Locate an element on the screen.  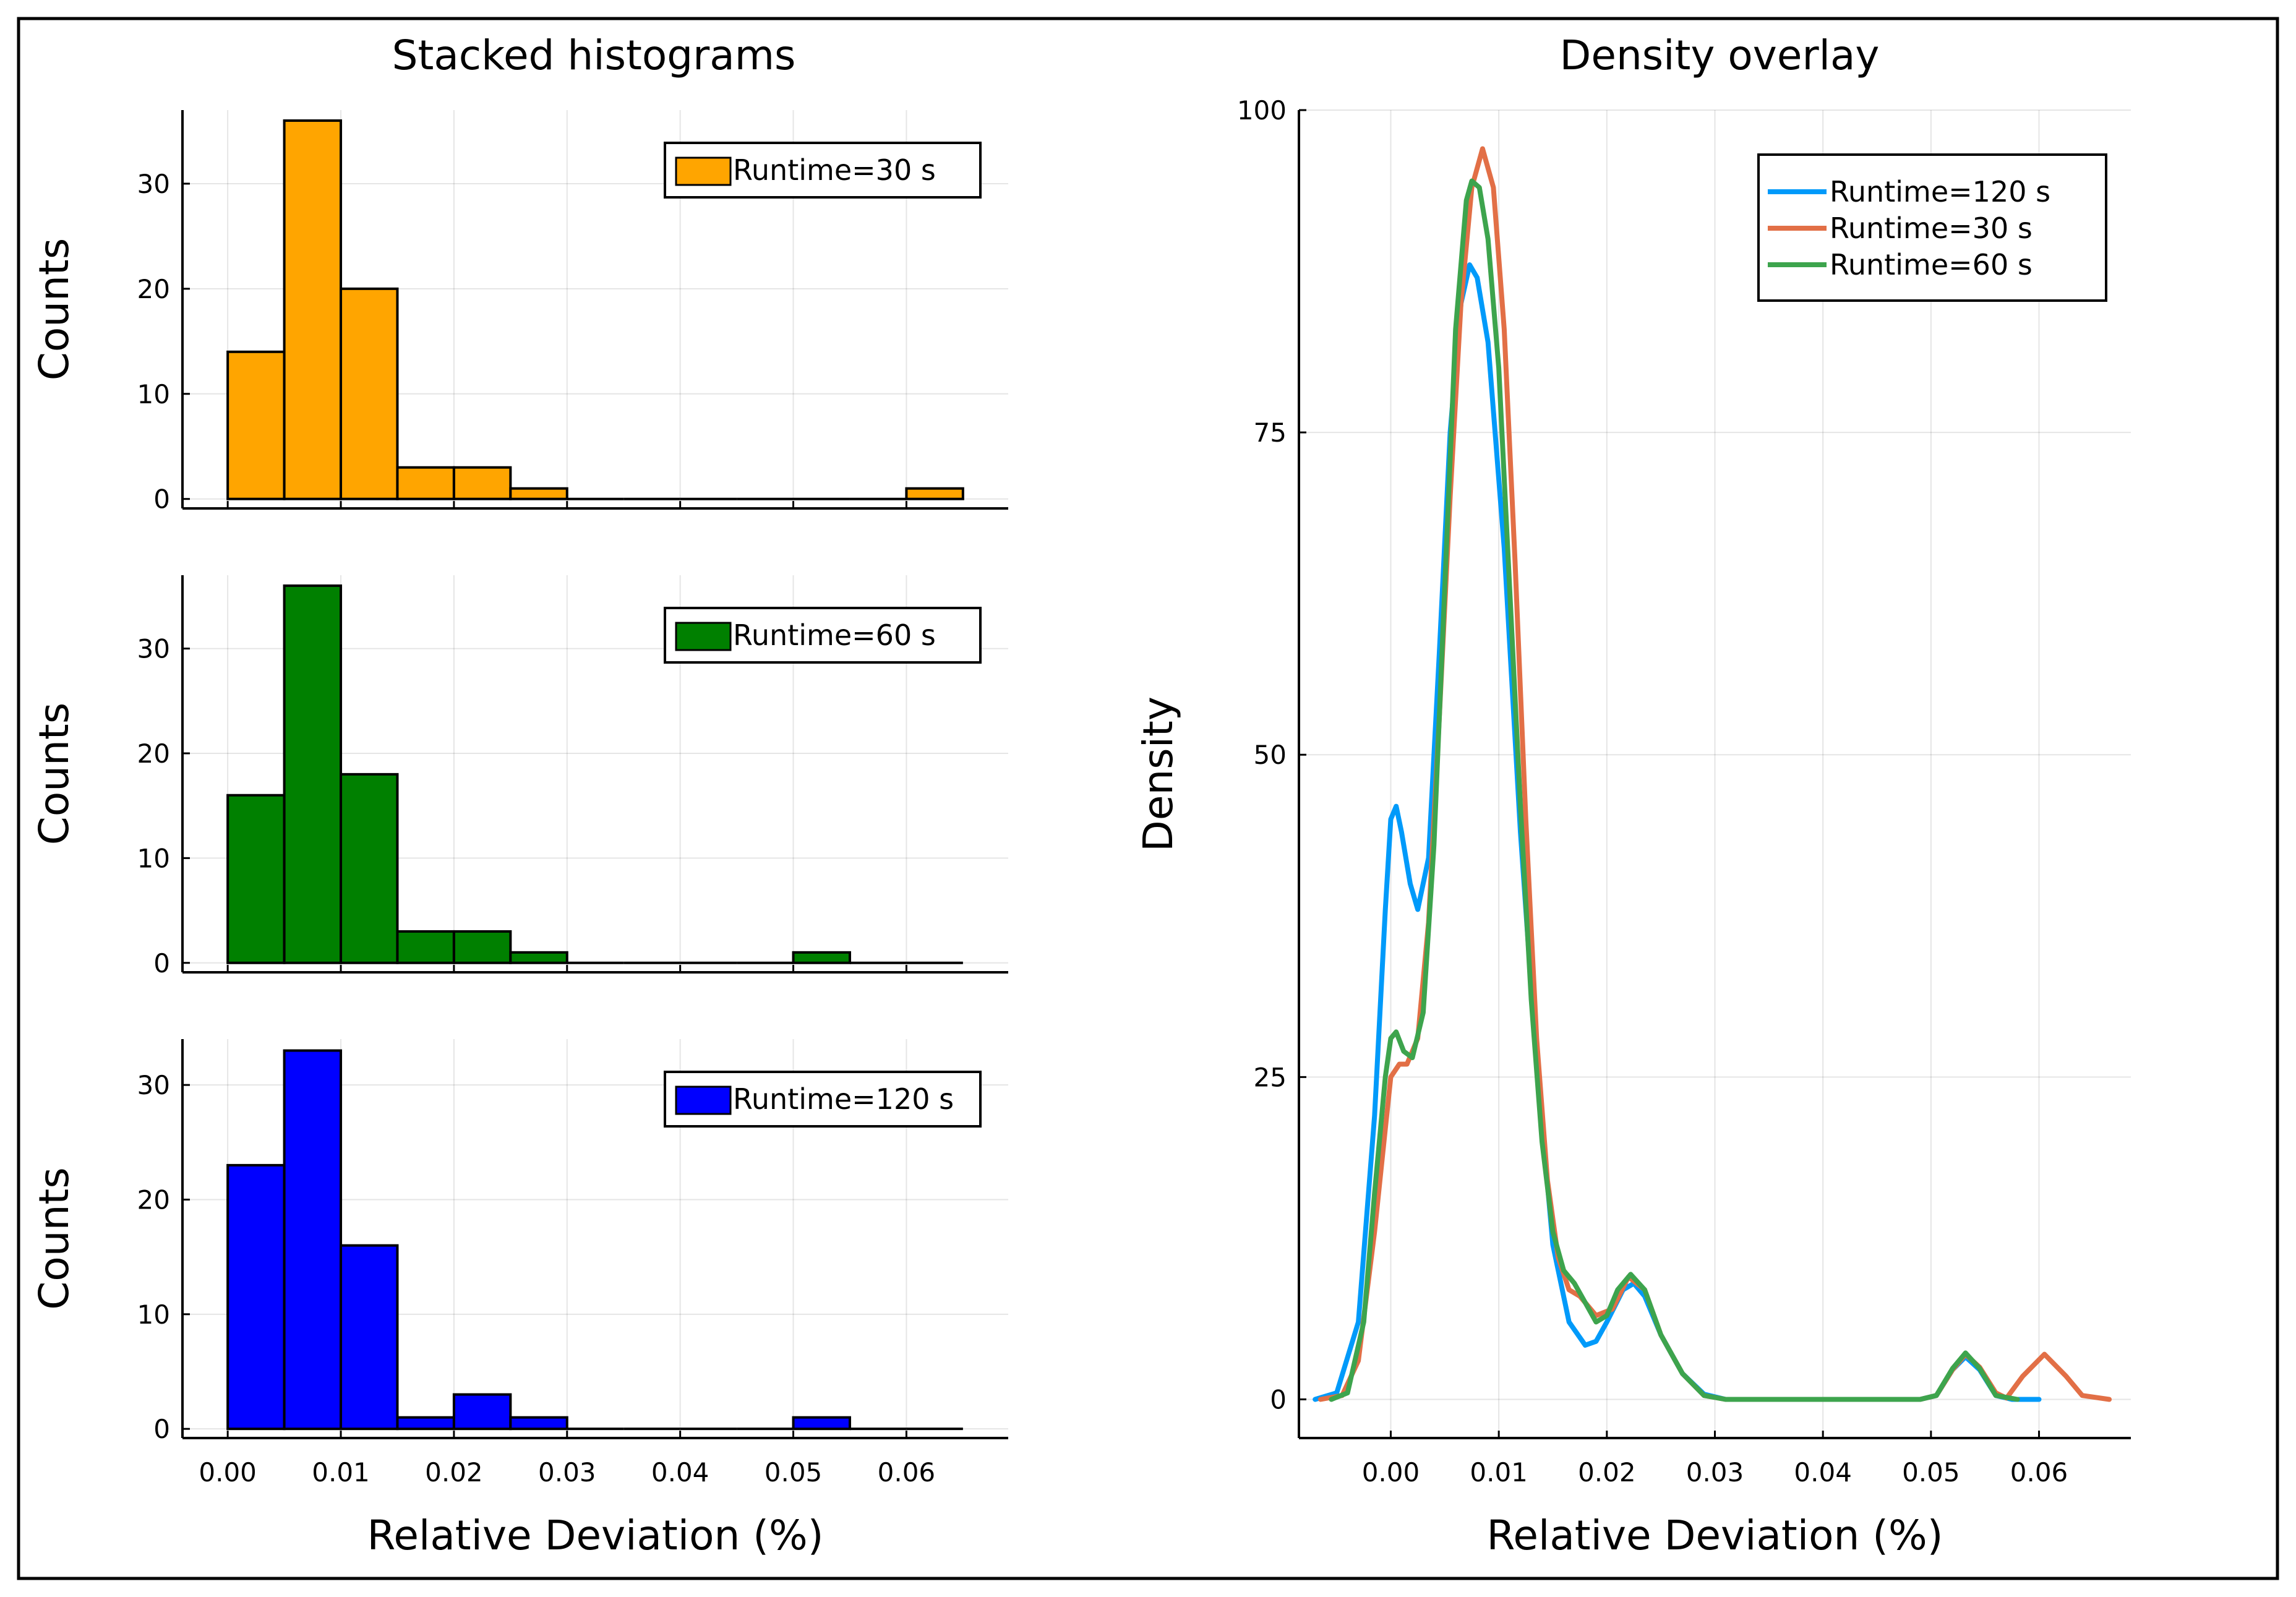
y-tick-label: 50 is located at coordinates (1270, 755).